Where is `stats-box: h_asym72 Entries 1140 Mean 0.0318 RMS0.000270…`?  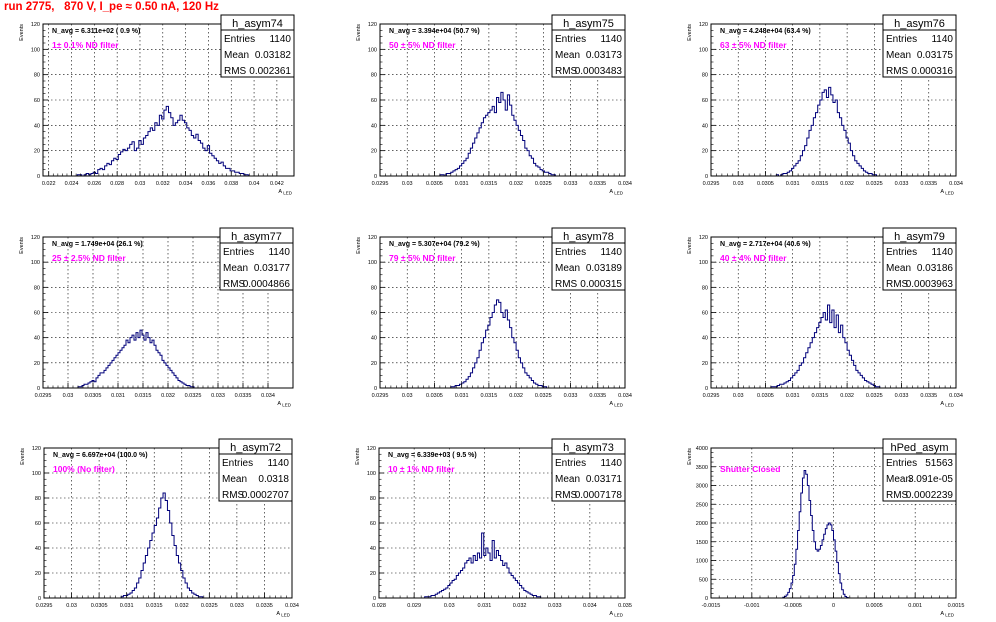
stats-box: h_asym72 Entries 1140 Mean 0.0318 RMS0.000270… is located at coordinates (255, 470).